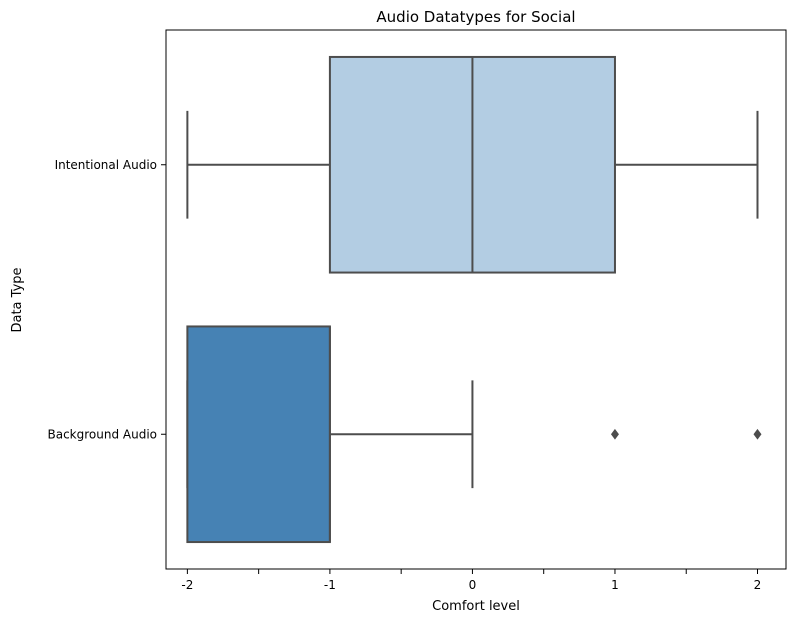  What do you see at coordinates (473, 585) in the screenshot?
I see `x-tick-label: 0` at bounding box center [473, 585].